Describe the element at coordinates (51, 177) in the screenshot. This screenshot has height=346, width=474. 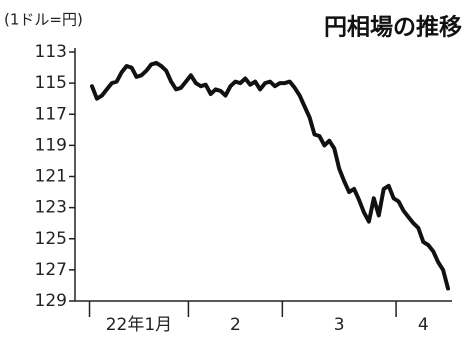
I see `y-tick-label: 121` at that location.